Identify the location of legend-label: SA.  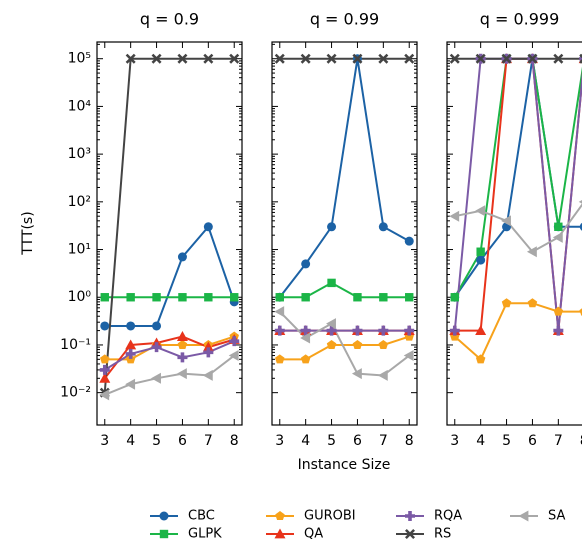
(556, 516).